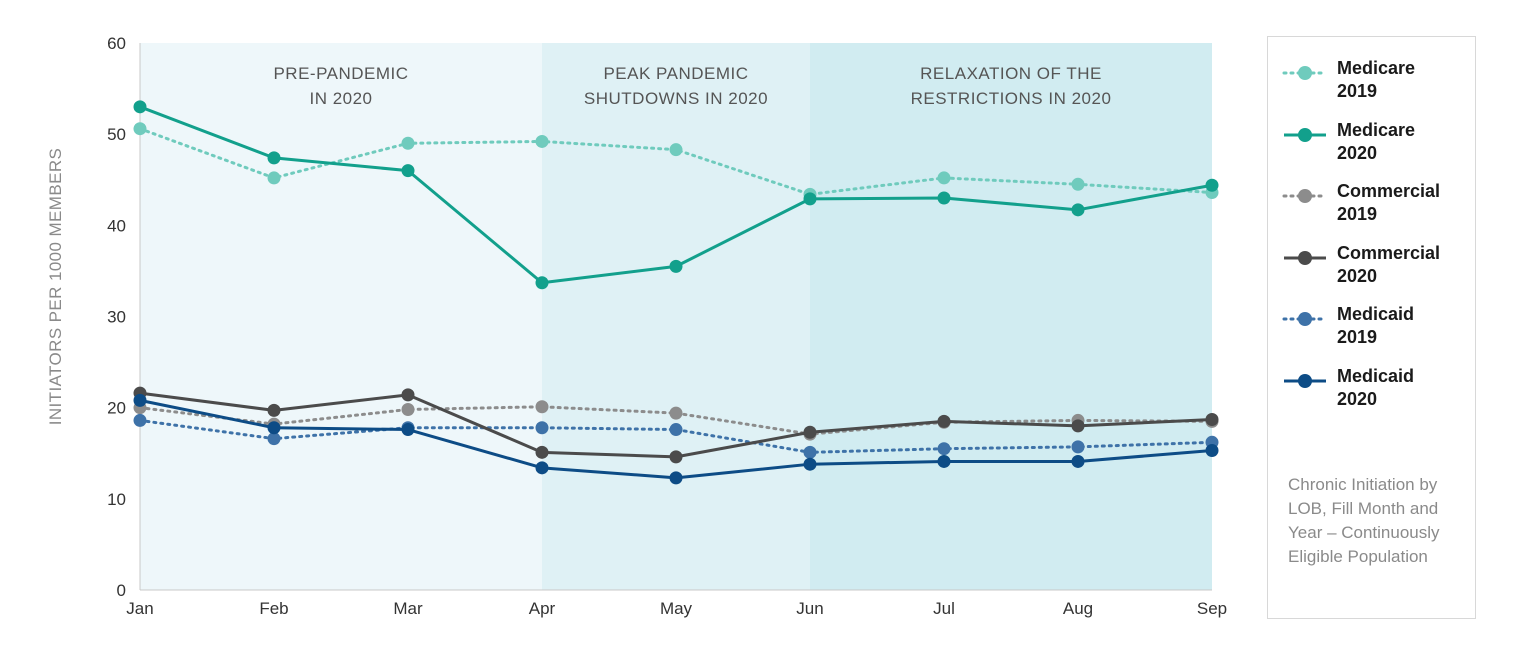  I want to click on x-tick-label: Jul, so click(944, 608).